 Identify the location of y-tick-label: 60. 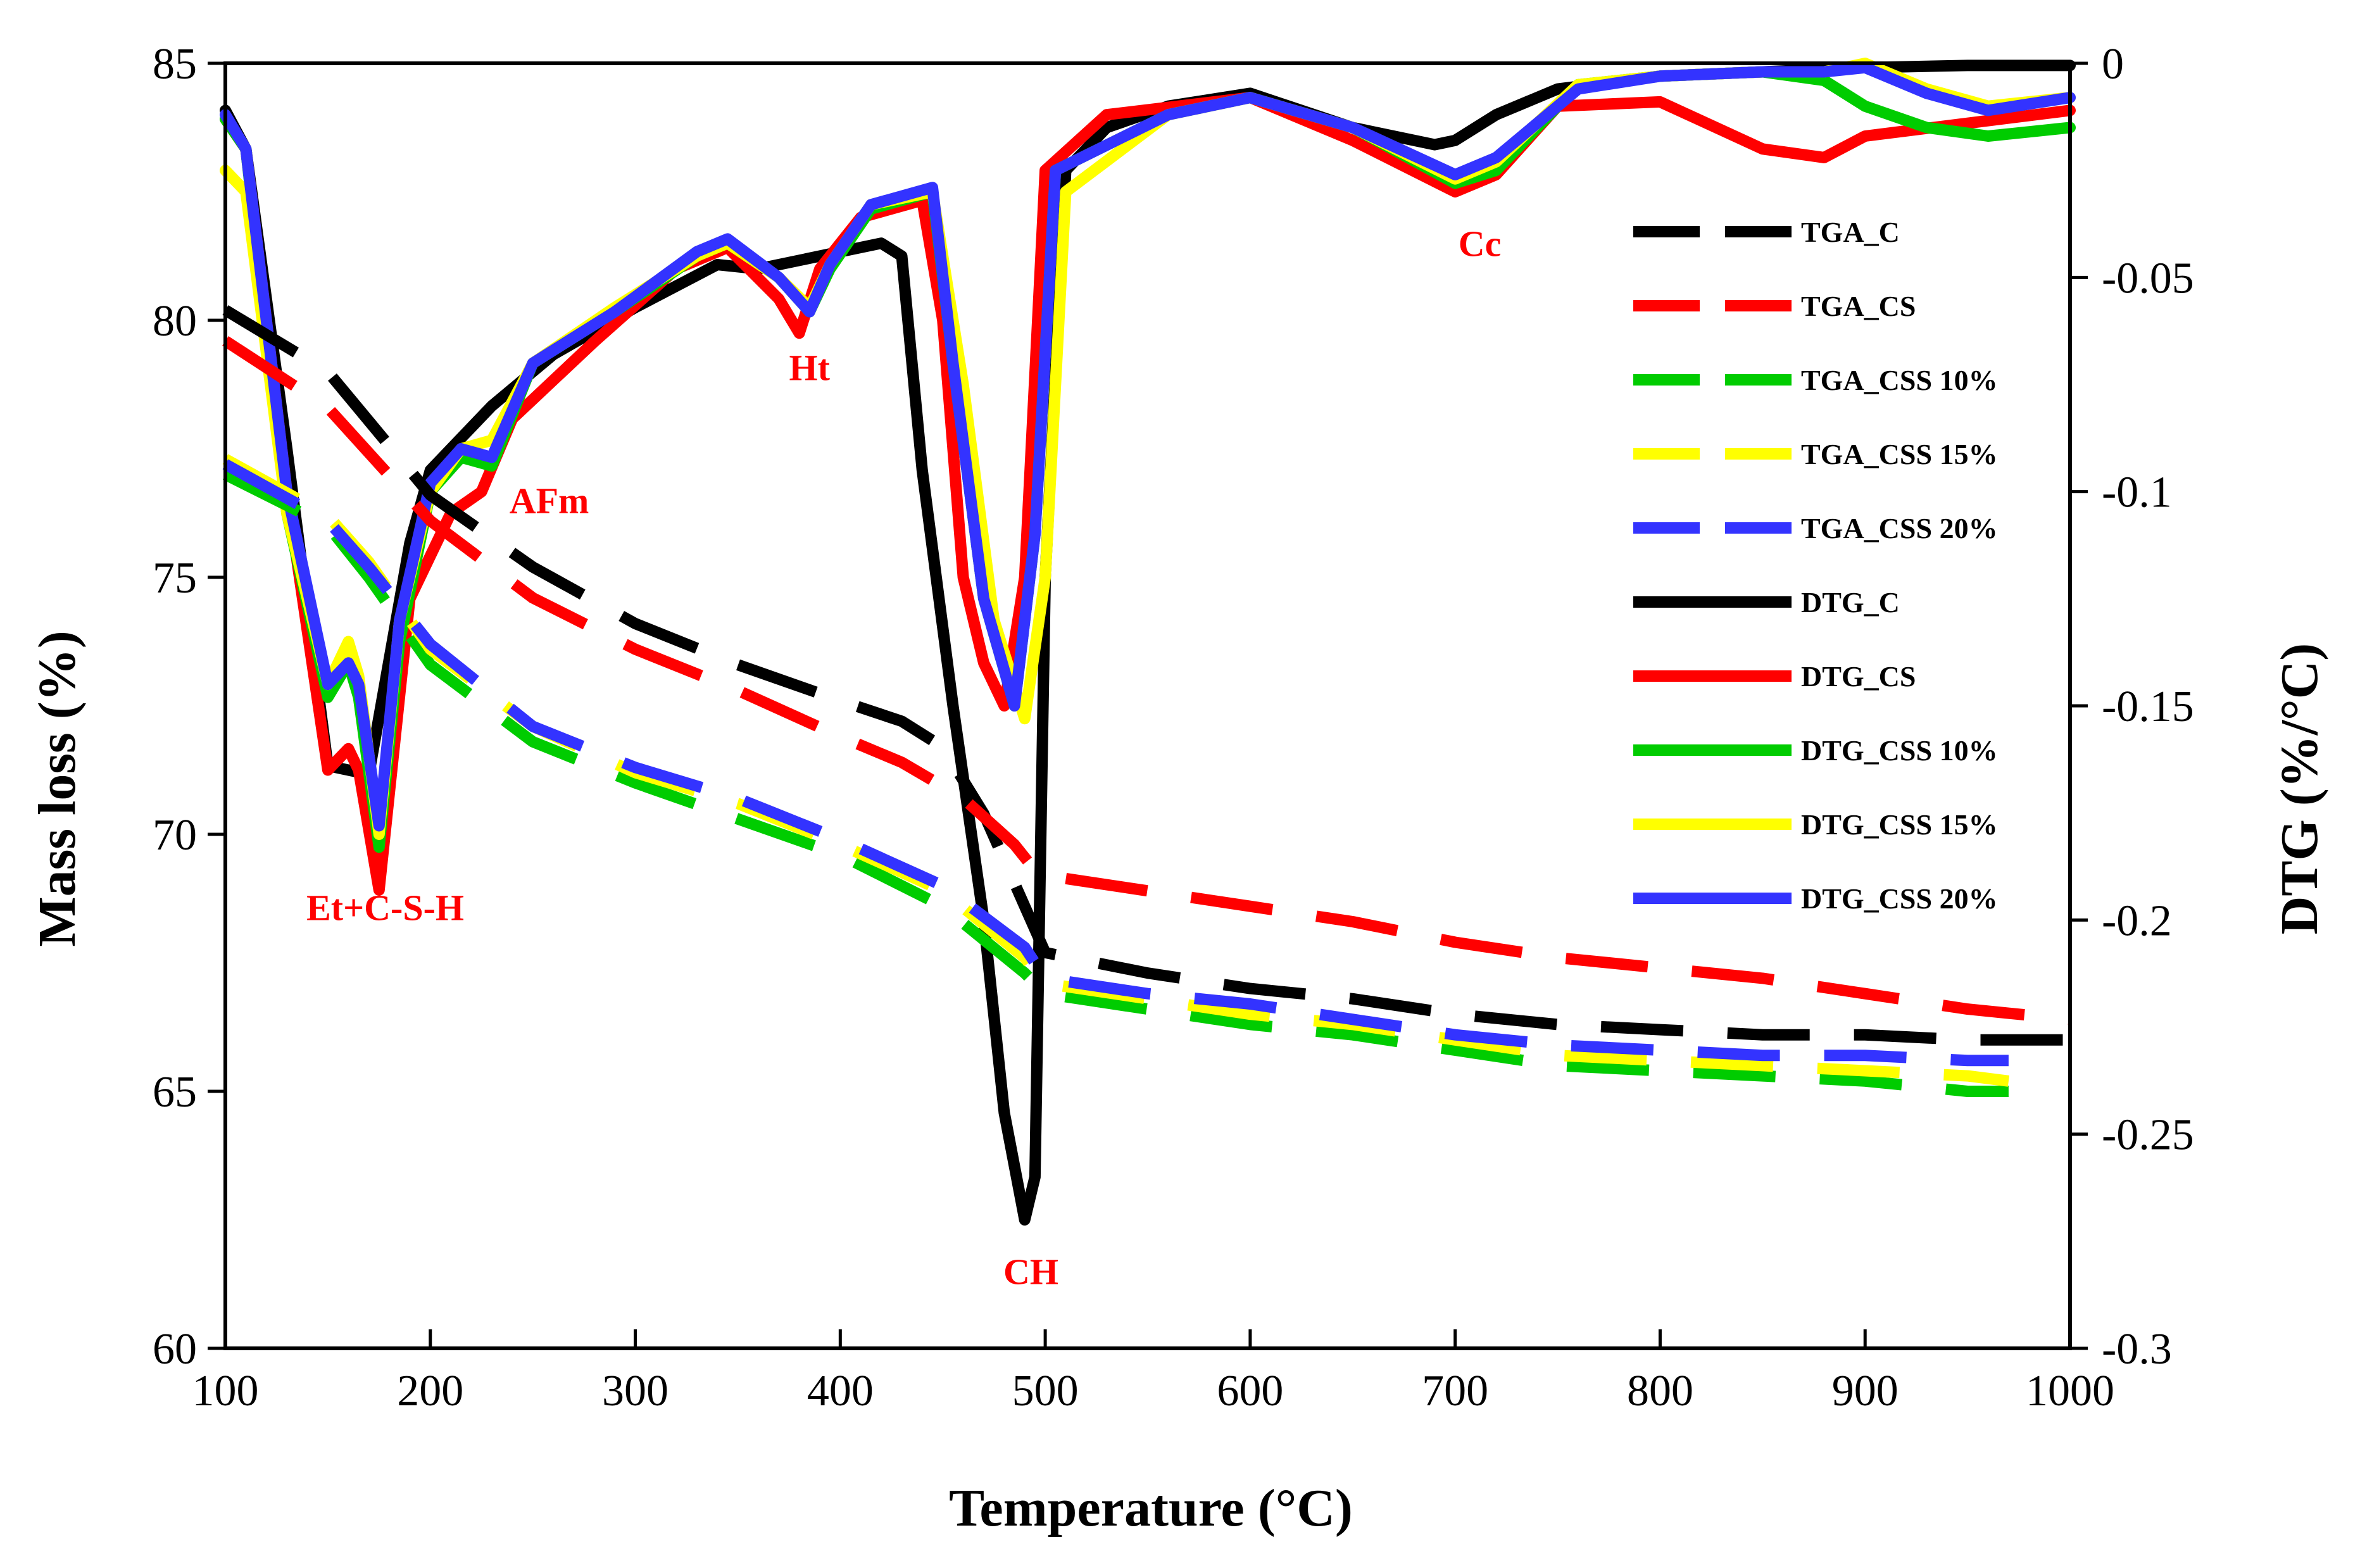
(175, 1349).